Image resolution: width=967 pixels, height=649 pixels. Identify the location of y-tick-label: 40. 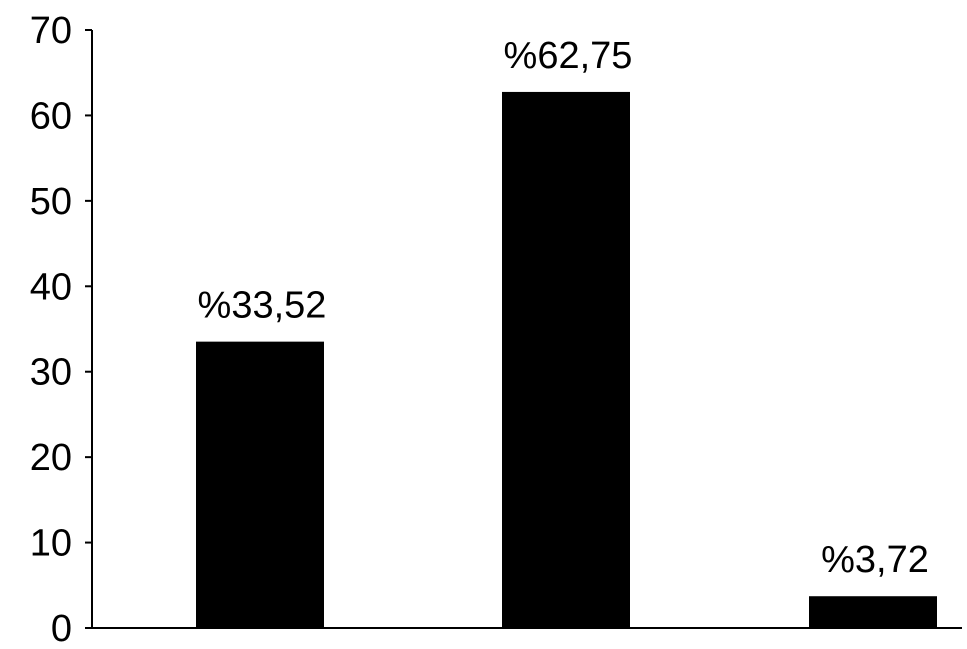
(51, 287).